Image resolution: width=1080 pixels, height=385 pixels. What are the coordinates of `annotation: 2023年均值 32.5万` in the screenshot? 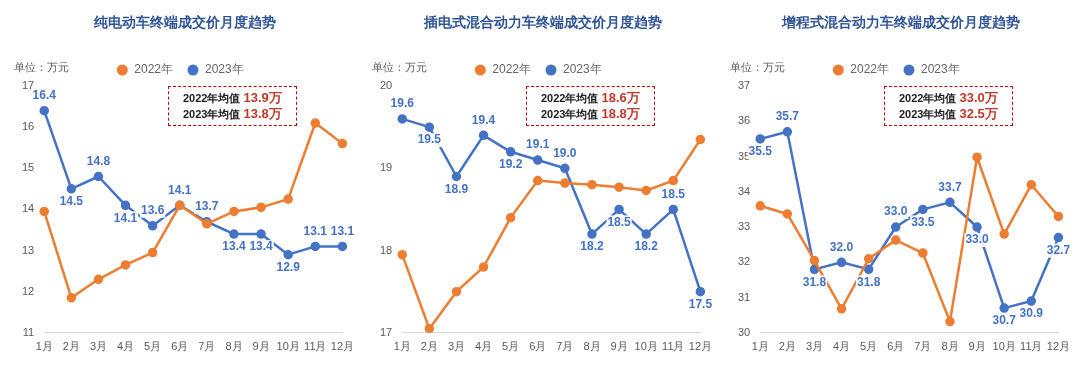 It's located at (948, 113).